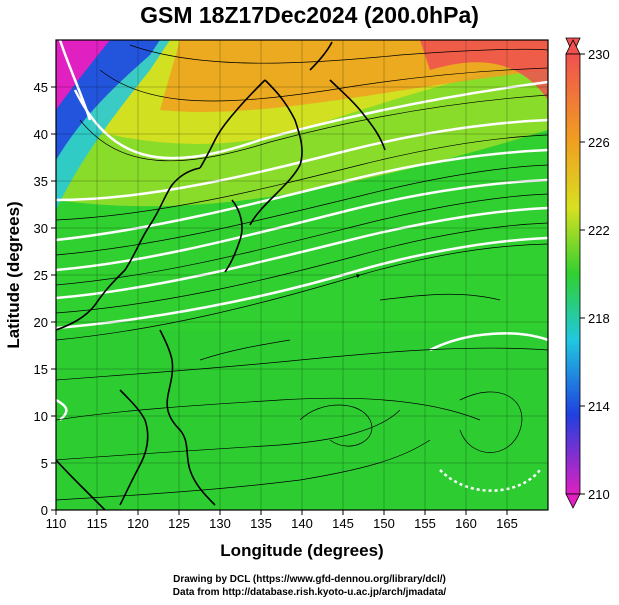 This screenshot has width=619, height=605. What do you see at coordinates (44, 463) in the screenshot?
I see `y-tick-label: 5` at bounding box center [44, 463].